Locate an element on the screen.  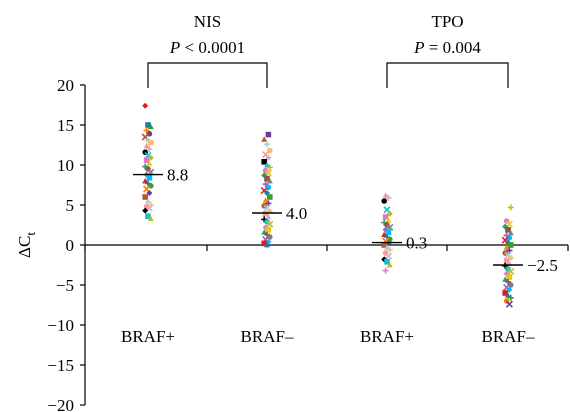
y-tick-label: 5 is located at coordinates (70, 205).